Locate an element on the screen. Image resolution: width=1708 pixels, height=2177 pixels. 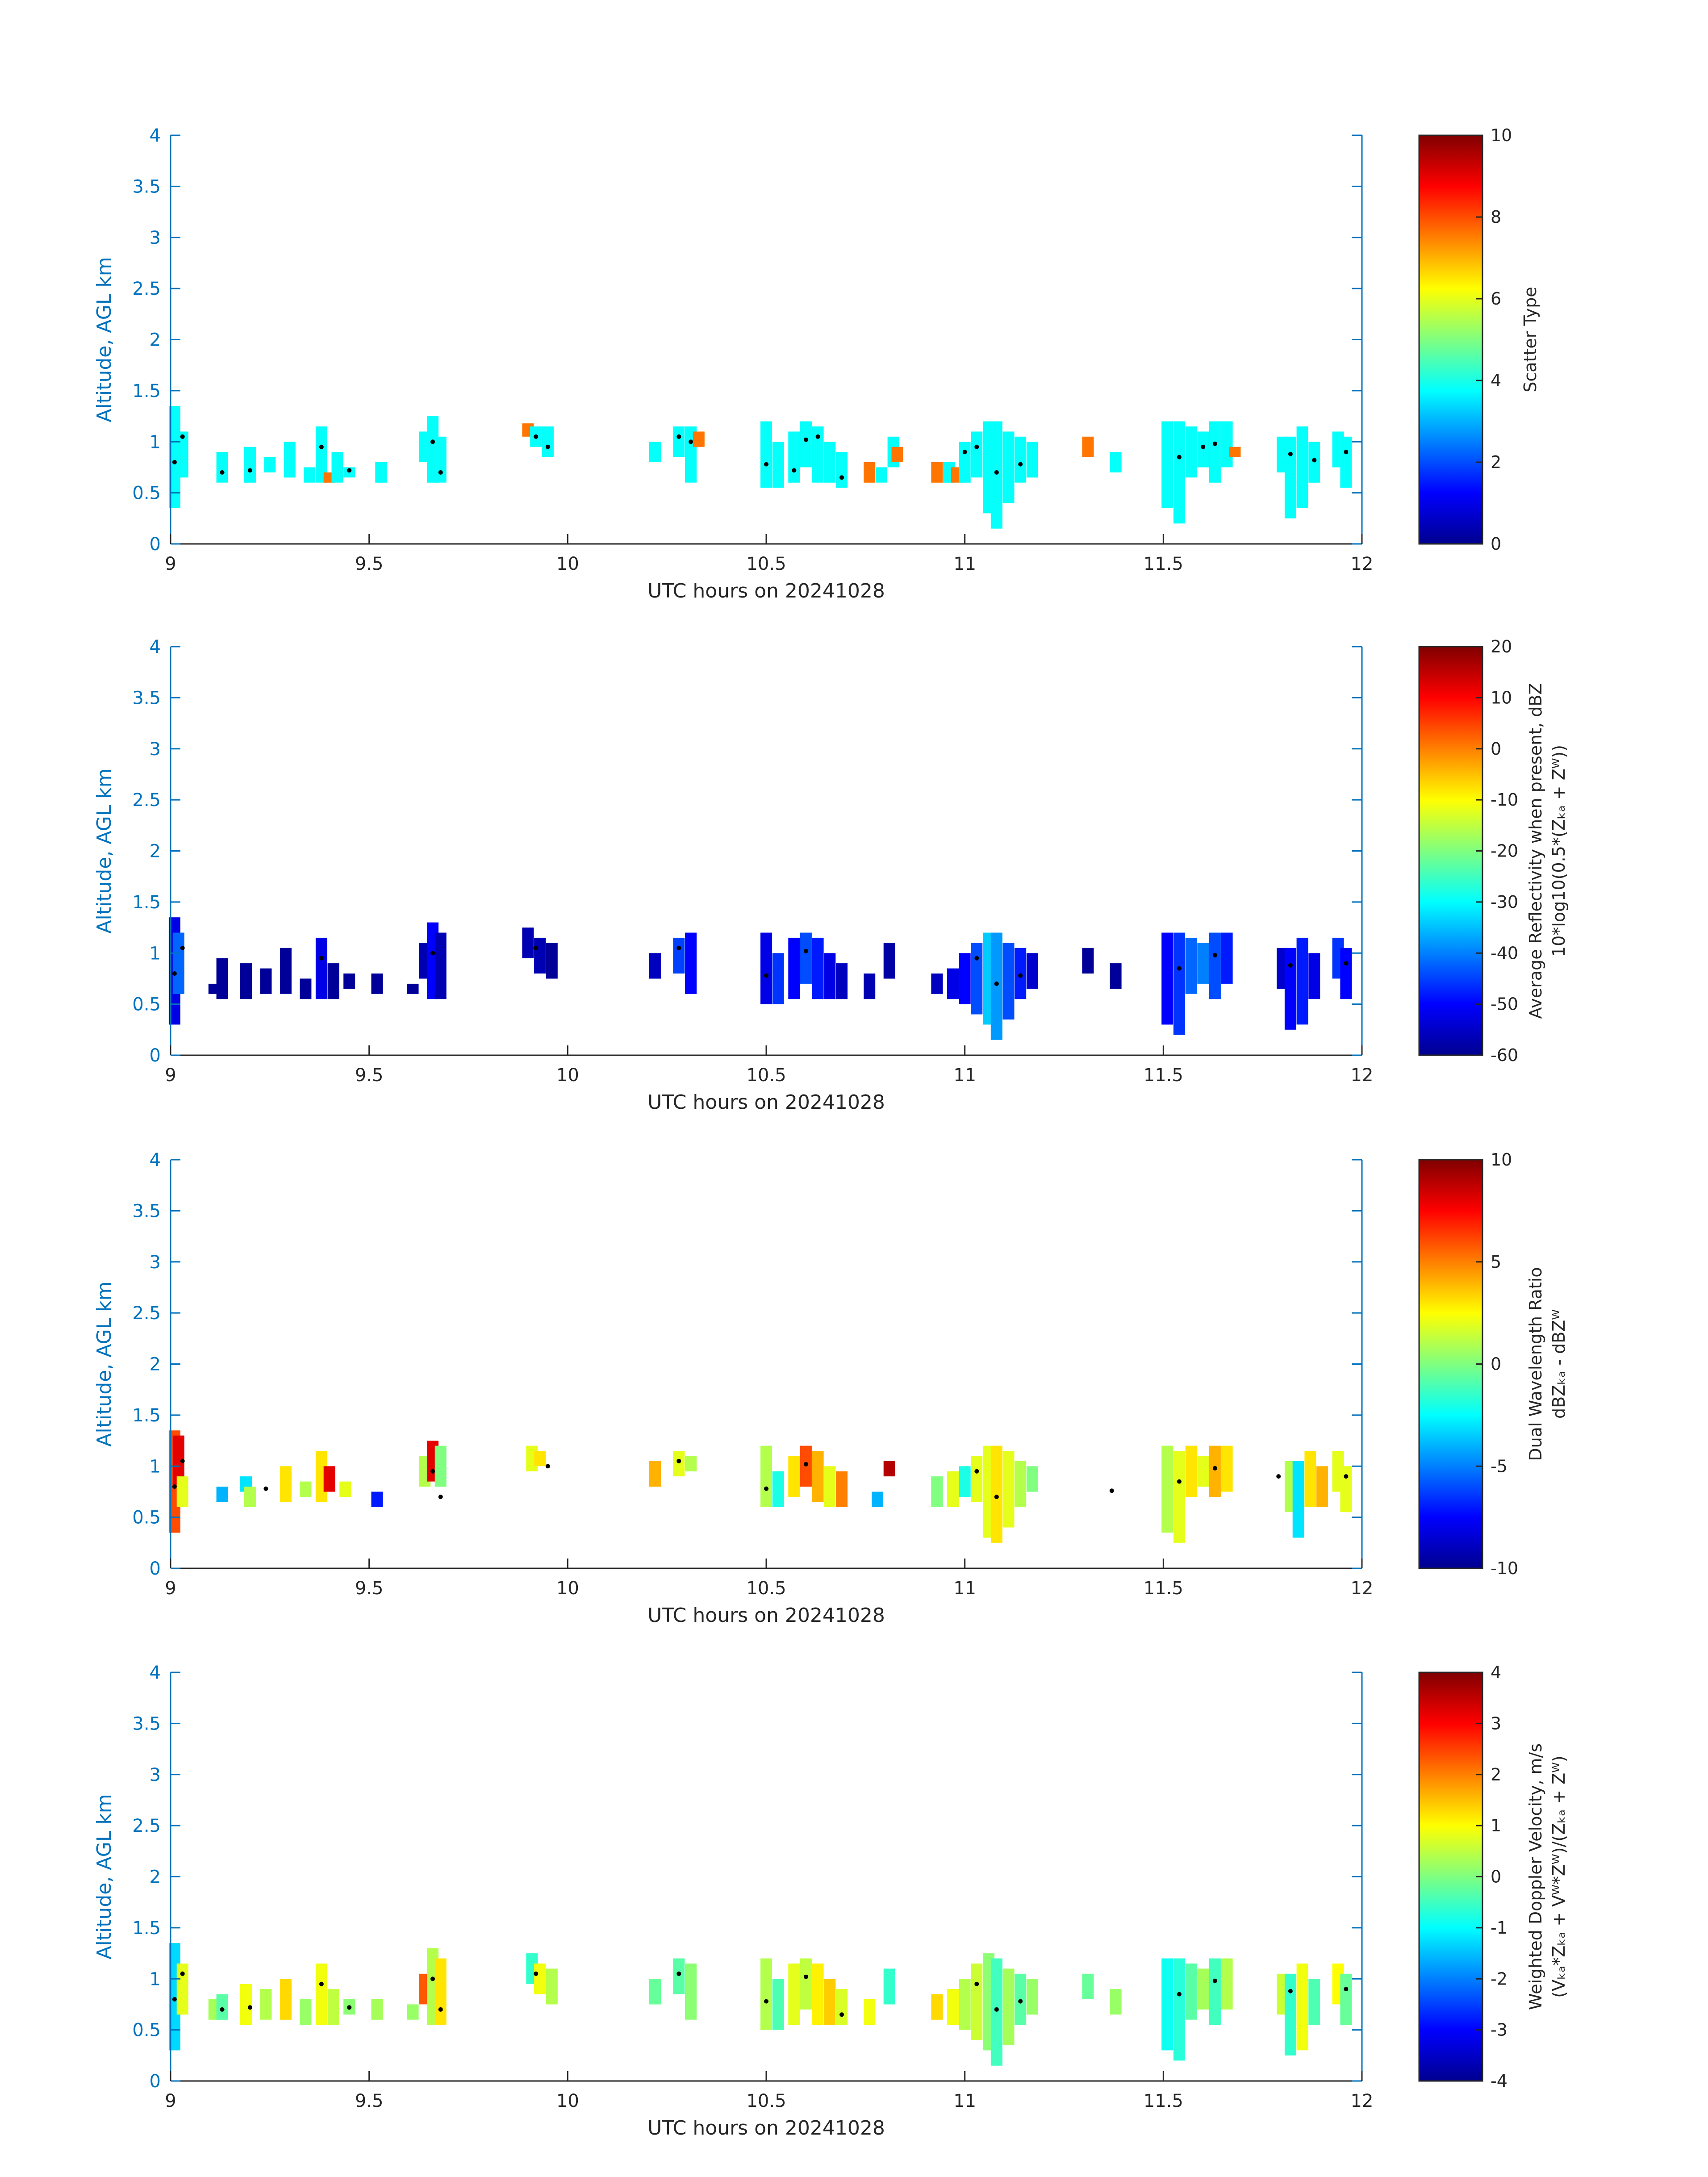
colorbar-tick-label: -20 is located at coordinates (1504, 851).